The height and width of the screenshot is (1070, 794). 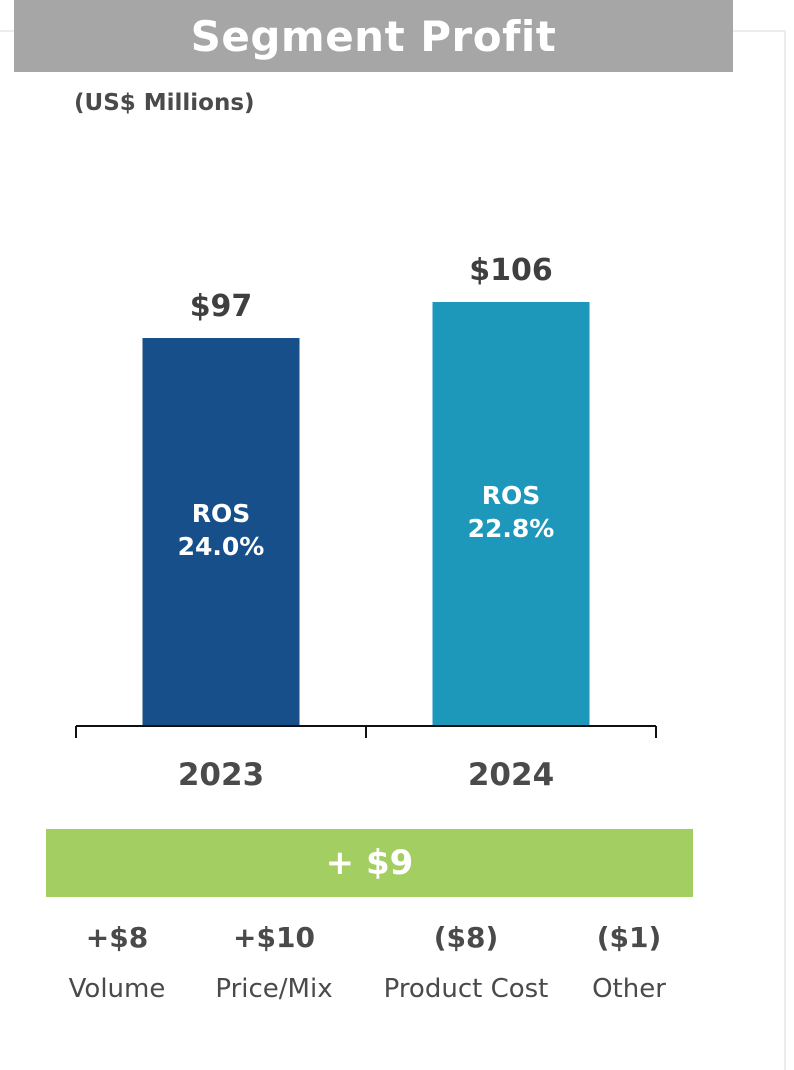 What do you see at coordinates (511, 528) in the screenshot?
I see `bar-ros-value: 22.8%` at bounding box center [511, 528].